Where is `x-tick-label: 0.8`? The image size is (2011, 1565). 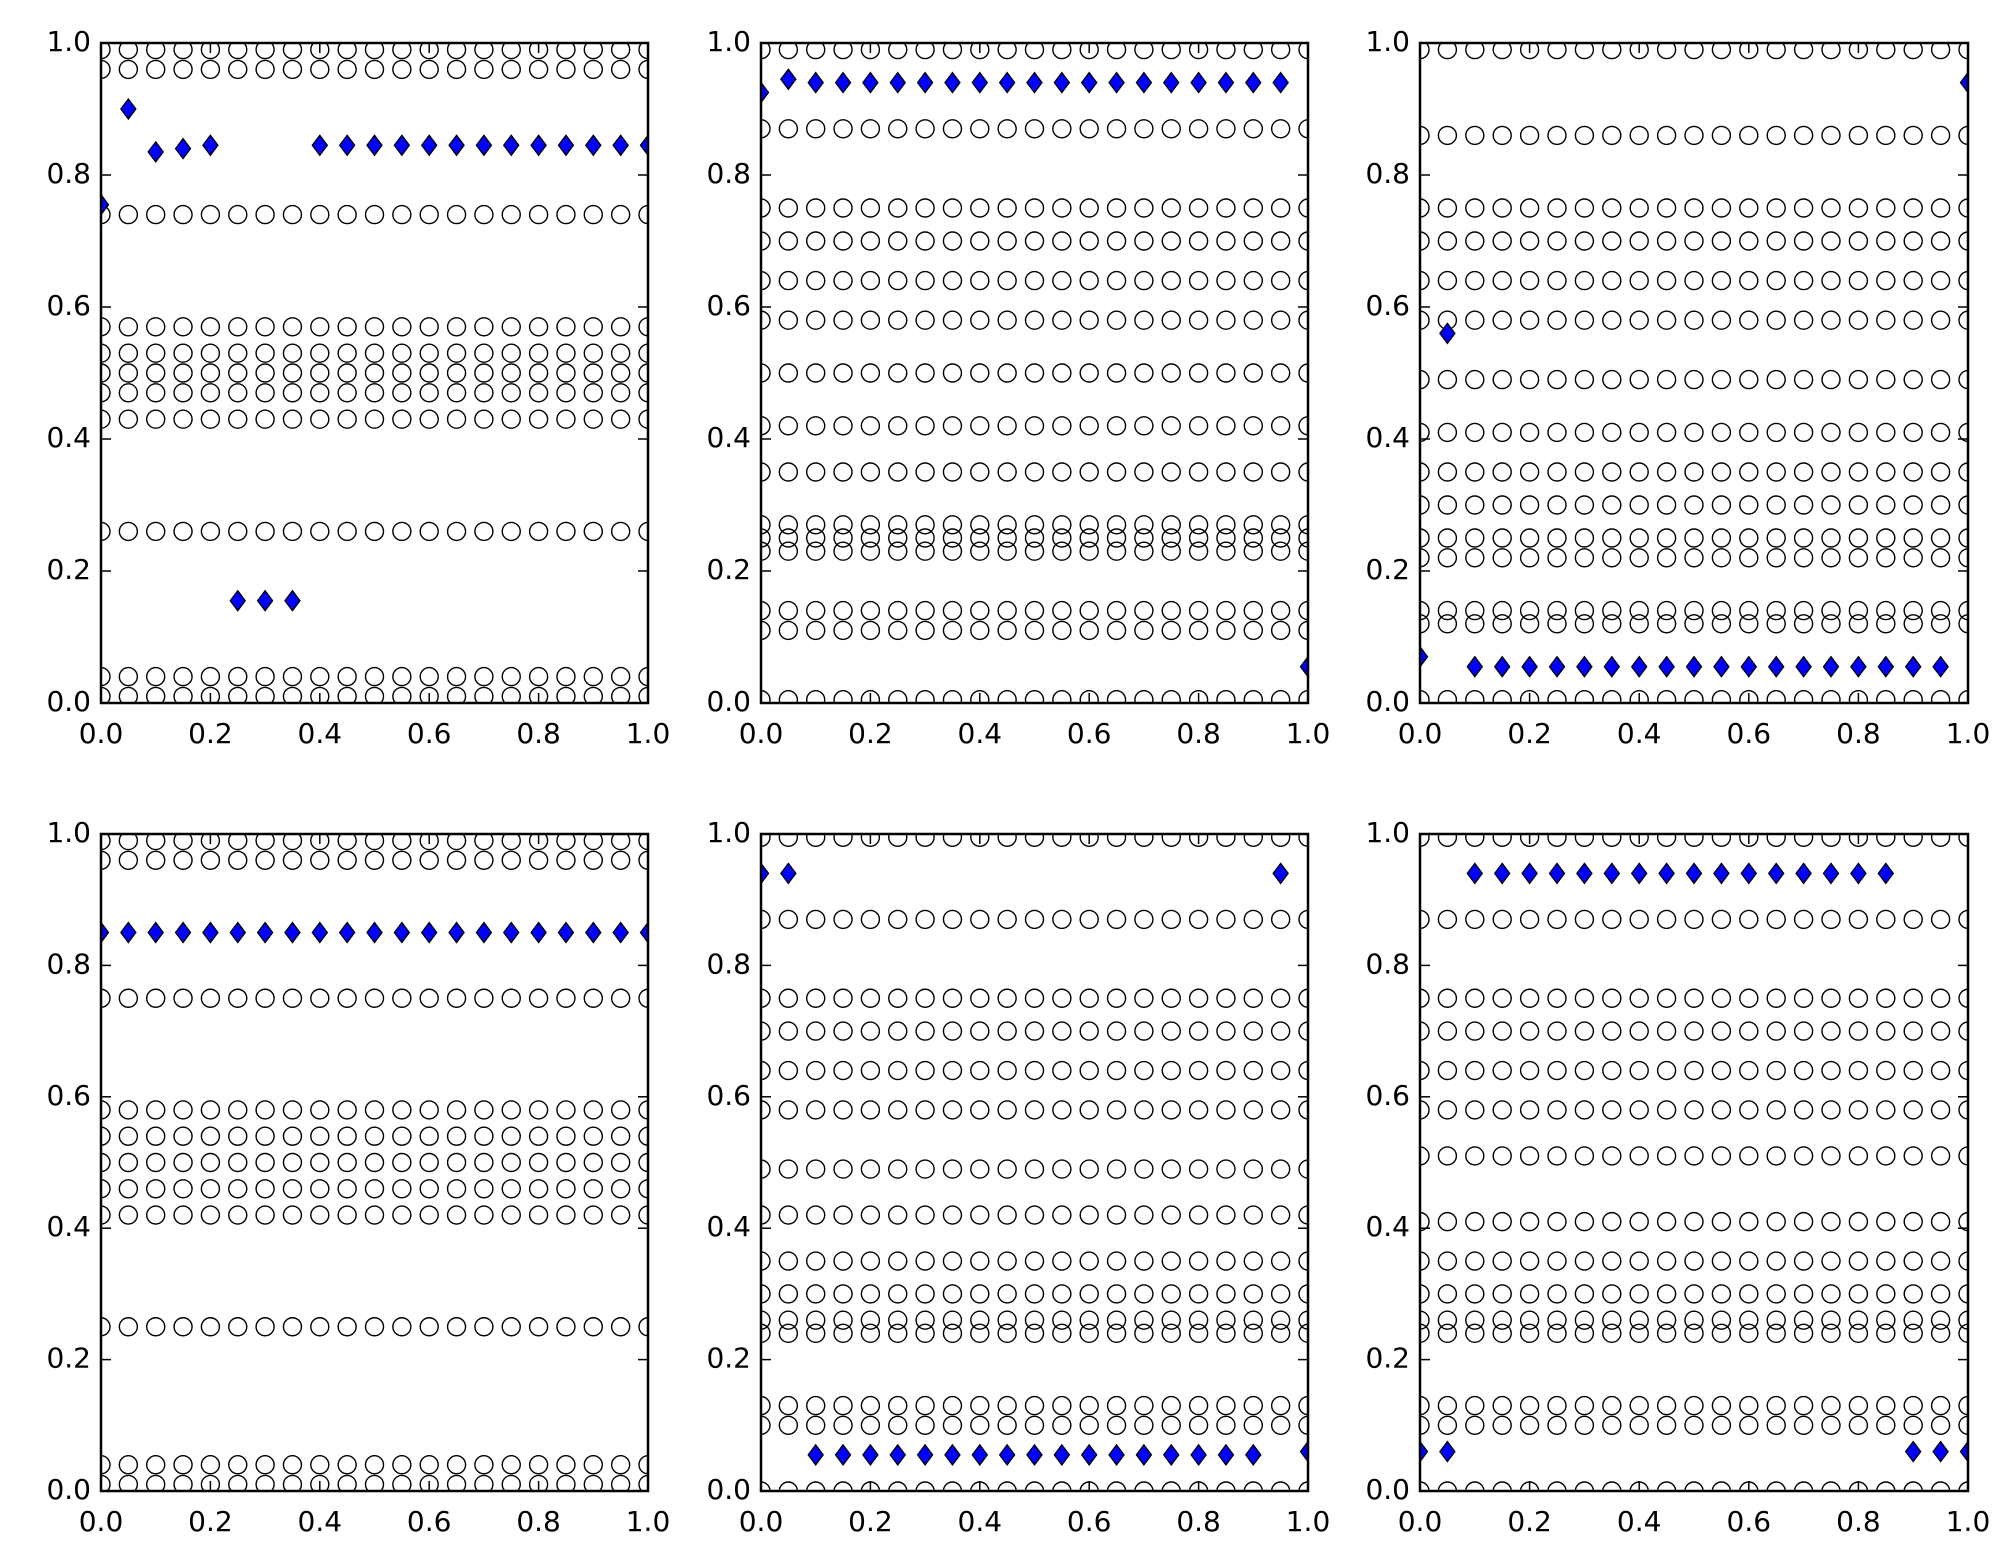 x-tick-label: 0.8 is located at coordinates (1198, 1521).